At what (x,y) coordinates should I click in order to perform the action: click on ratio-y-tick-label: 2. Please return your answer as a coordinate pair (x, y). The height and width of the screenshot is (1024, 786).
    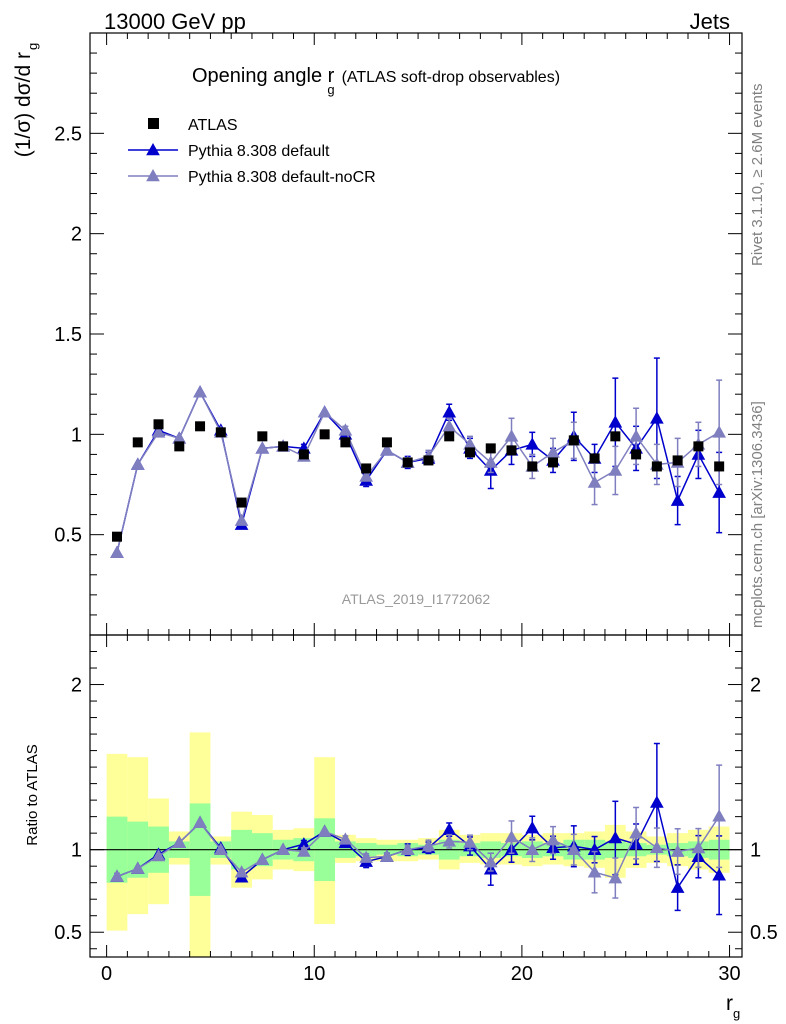
    Looking at the image, I should click on (76, 686).